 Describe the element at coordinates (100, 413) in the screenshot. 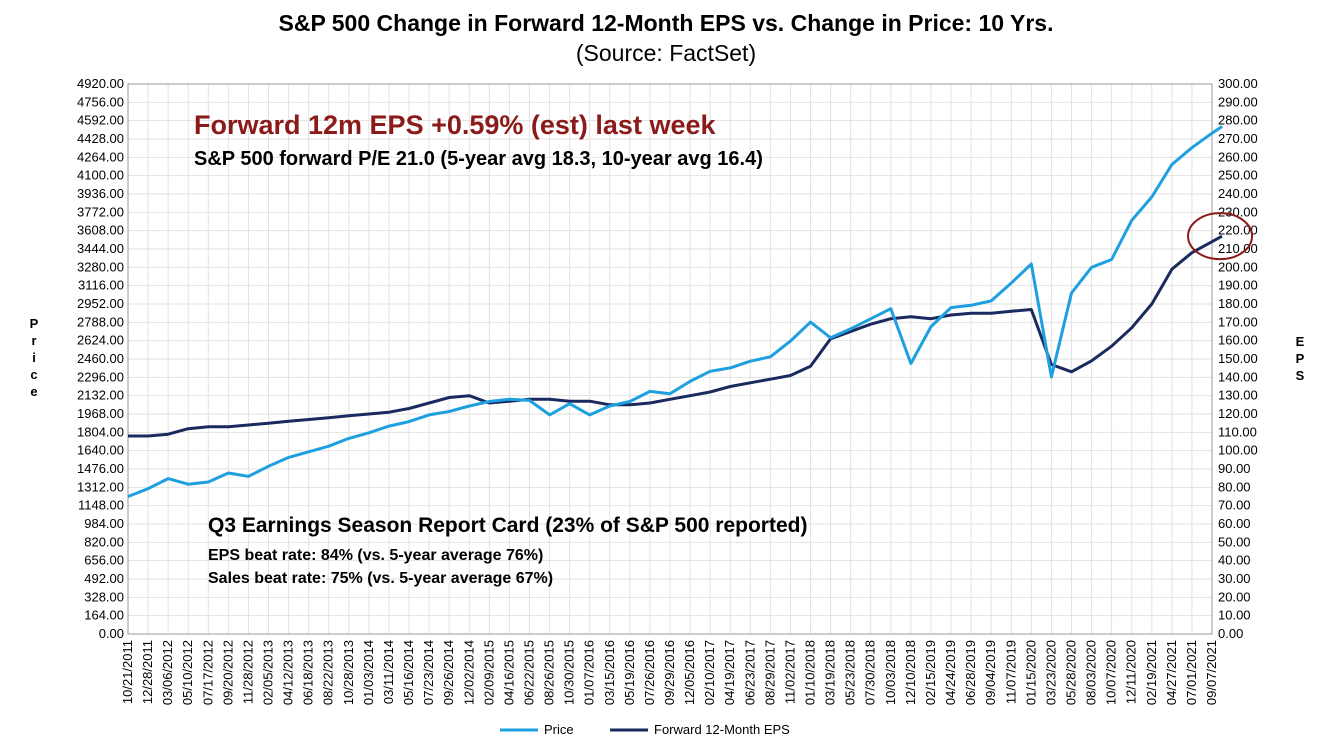

I see `y-tick-left: 1968.00` at that location.